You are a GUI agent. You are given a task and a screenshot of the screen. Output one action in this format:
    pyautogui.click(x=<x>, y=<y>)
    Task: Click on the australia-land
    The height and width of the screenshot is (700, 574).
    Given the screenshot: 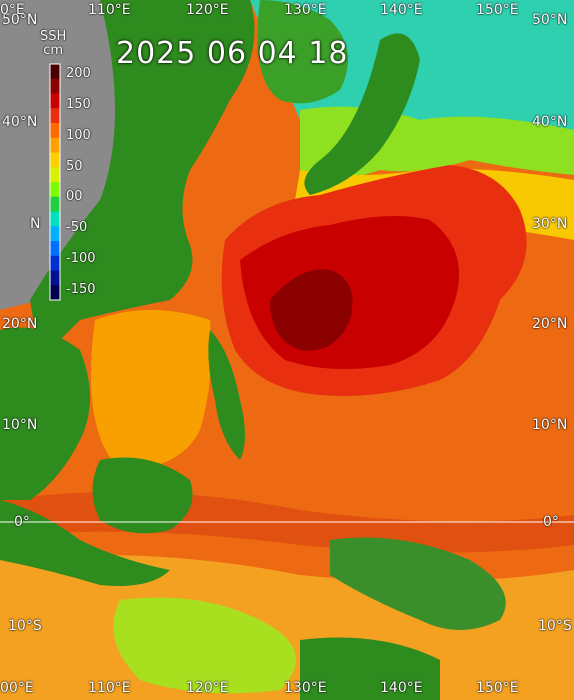 What is the action you would take?
    pyautogui.click(x=370, y=668)
    